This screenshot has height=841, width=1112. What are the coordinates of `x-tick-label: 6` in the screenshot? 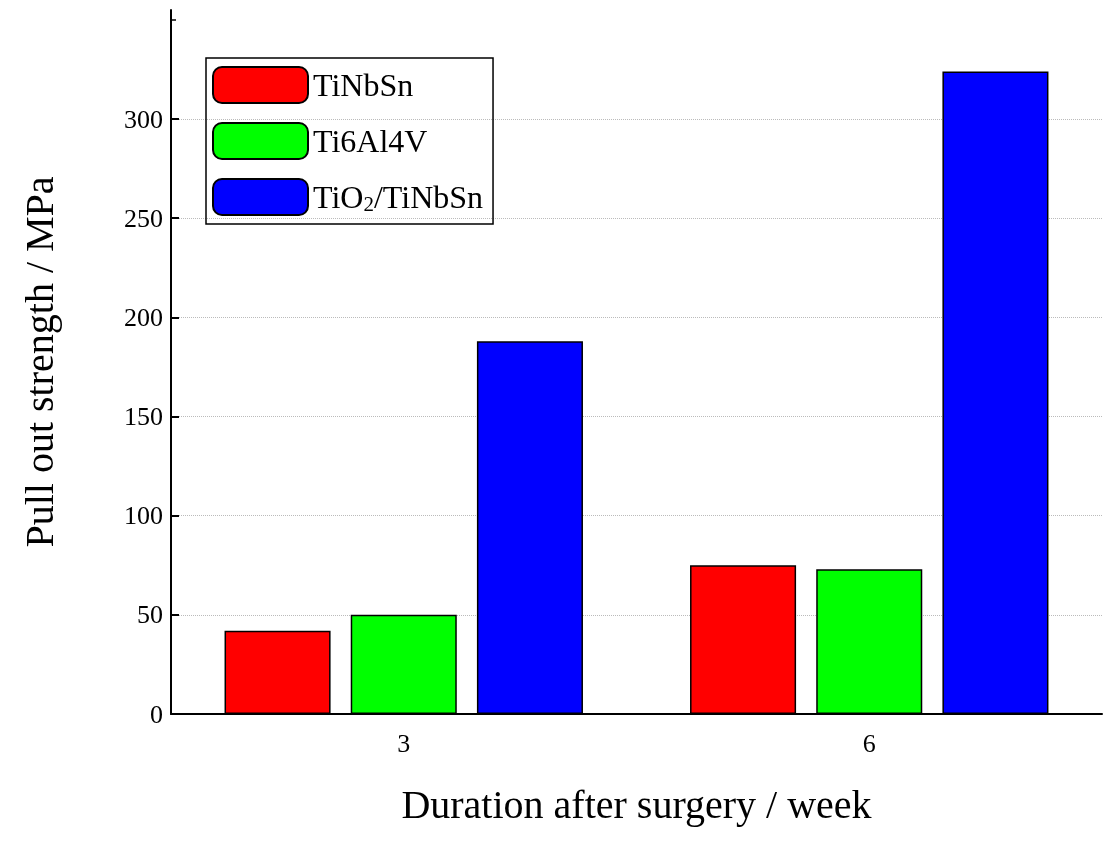 It's located at (869, 743).